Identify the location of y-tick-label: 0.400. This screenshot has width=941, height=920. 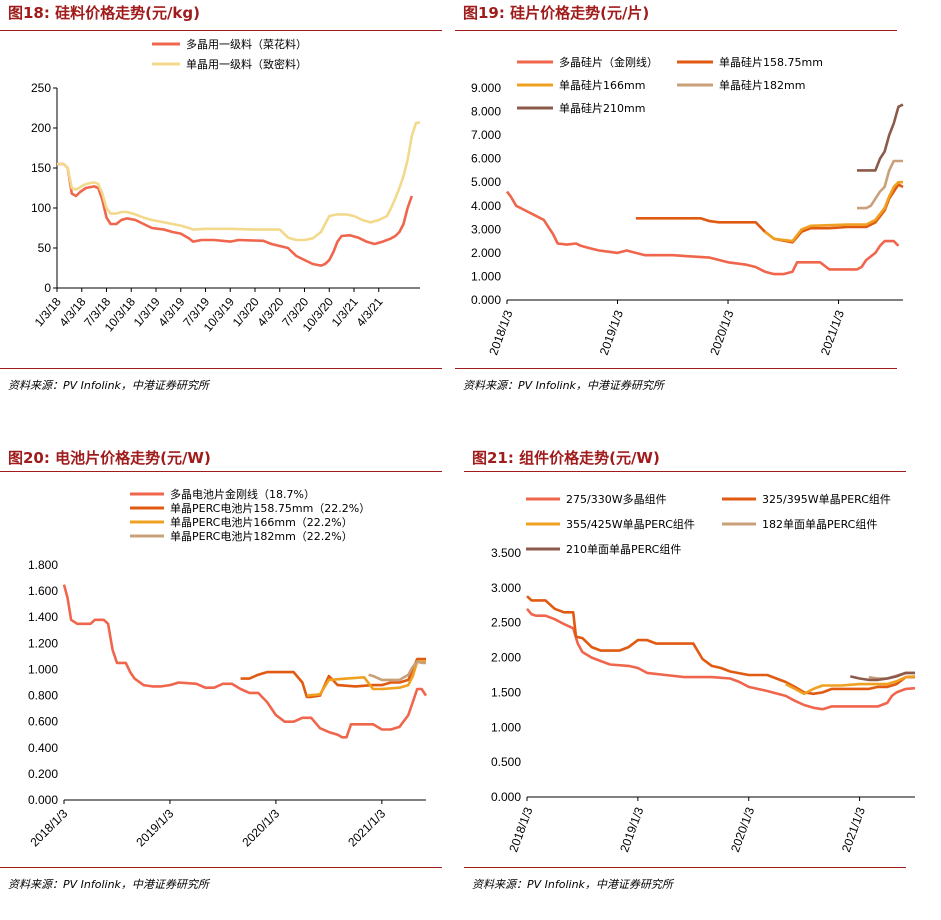
(43, 748).